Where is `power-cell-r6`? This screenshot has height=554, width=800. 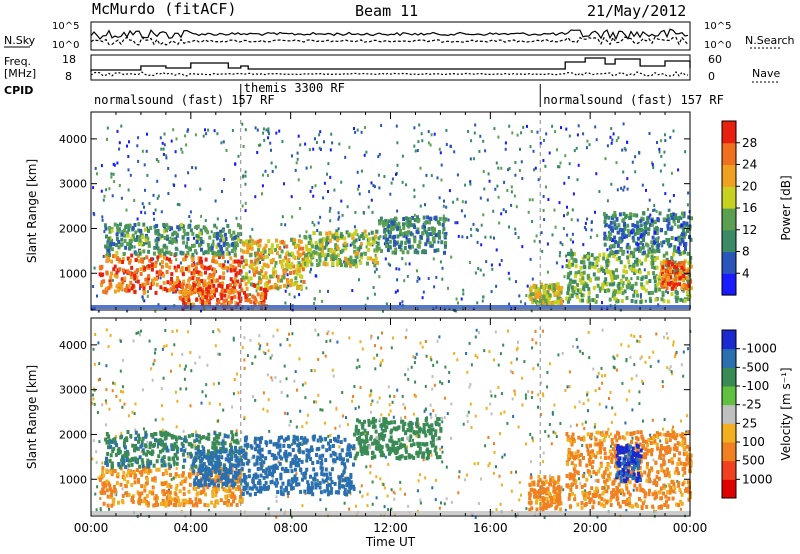
power-cell-r6 is located at coordinates (550, 295).